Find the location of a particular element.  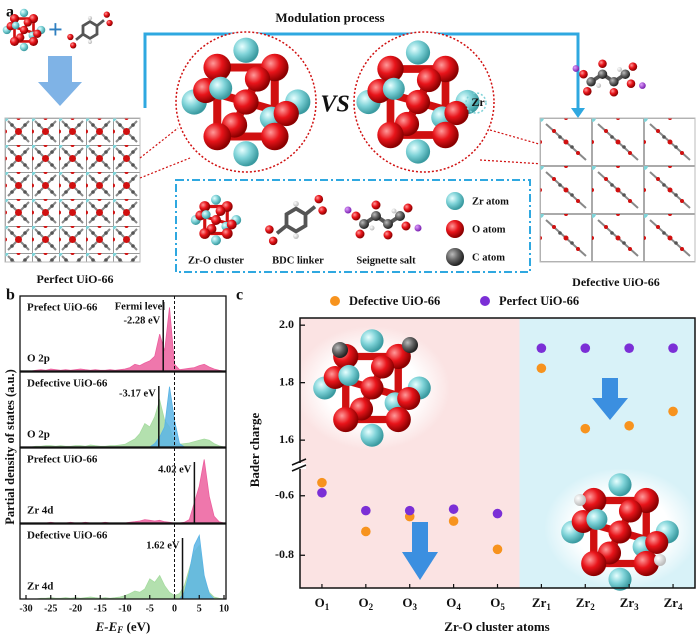

x-tick-label: 0 is located at coordinates (174, 608).